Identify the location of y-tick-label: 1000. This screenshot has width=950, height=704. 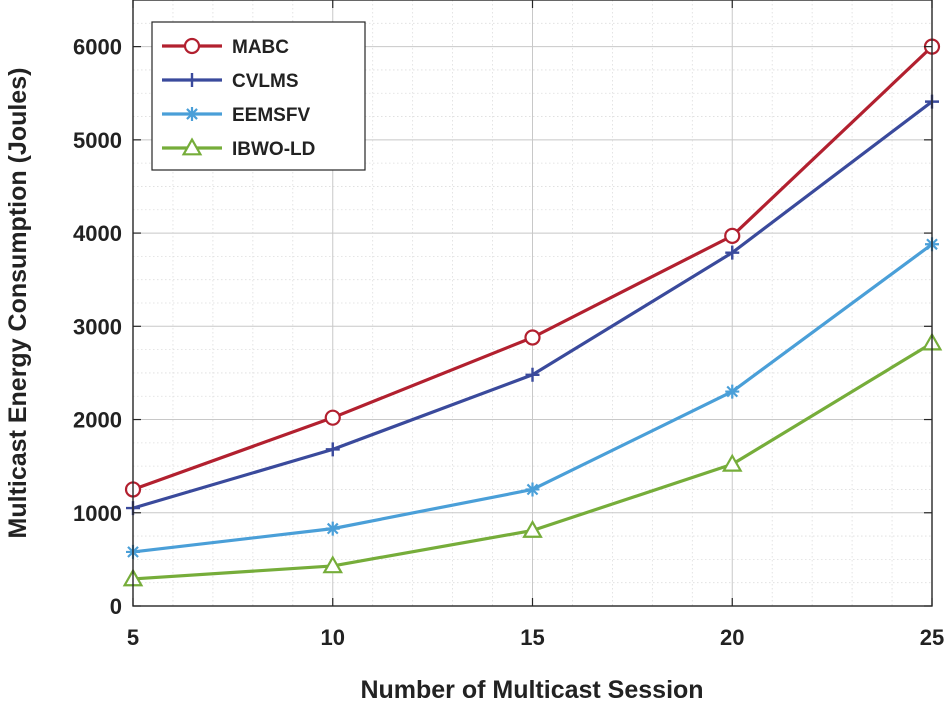
(97, 513).